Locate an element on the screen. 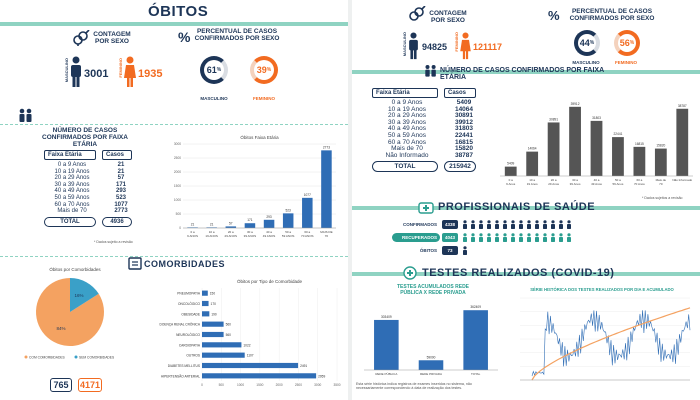  female-percent-value: 39 is located at coordinates (261, 70).